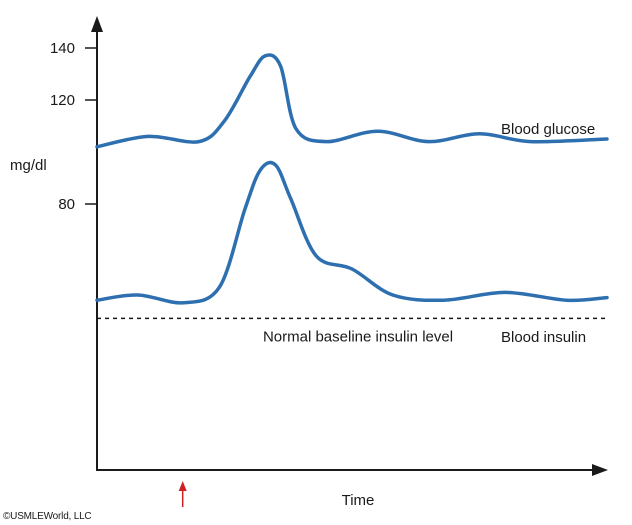  What do you see at coordinates (62, 100) in the screenshot?
I see `y-tick-label-120: 120` at bounding box center [62, 100].